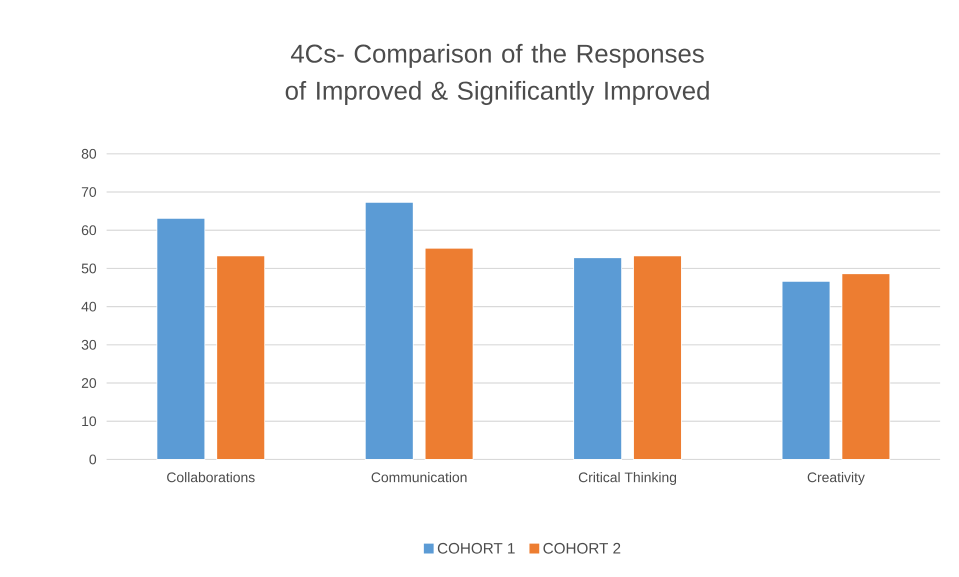 This screenshot has height=577, width=959. I want to click on y-tick-label: 80, so click(89, 154).